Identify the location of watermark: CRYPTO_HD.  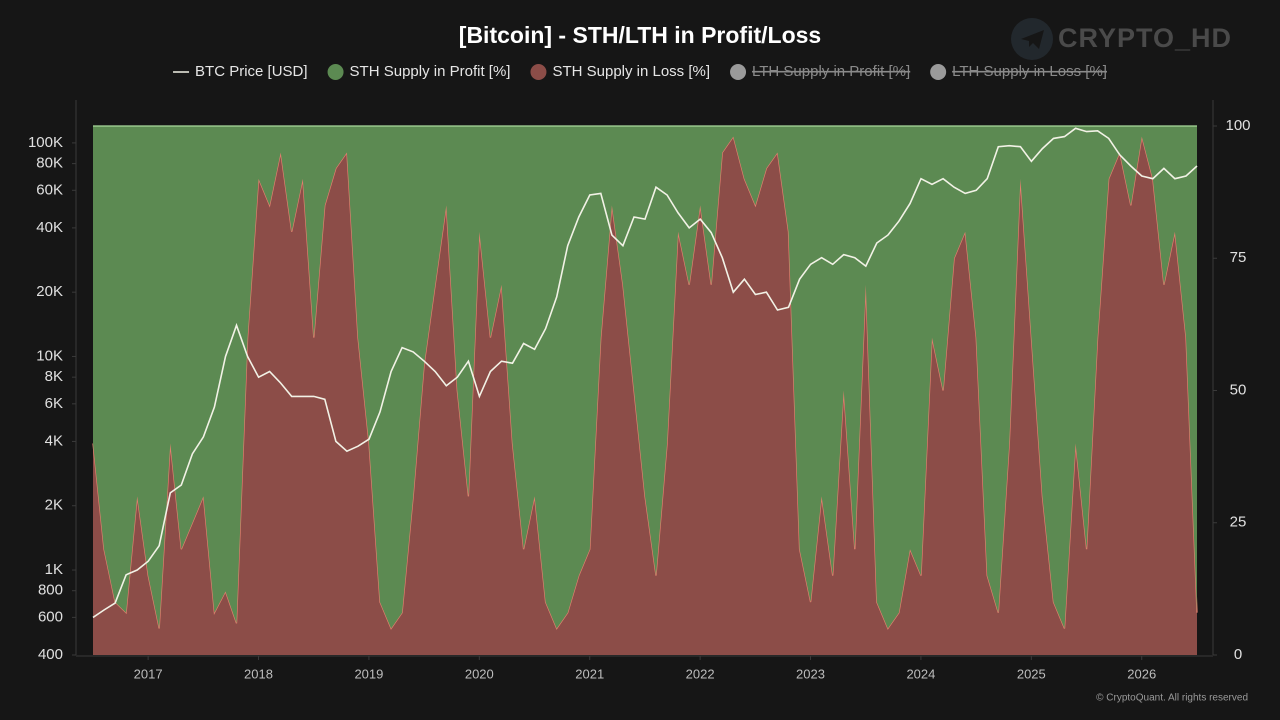
(1145, 38).